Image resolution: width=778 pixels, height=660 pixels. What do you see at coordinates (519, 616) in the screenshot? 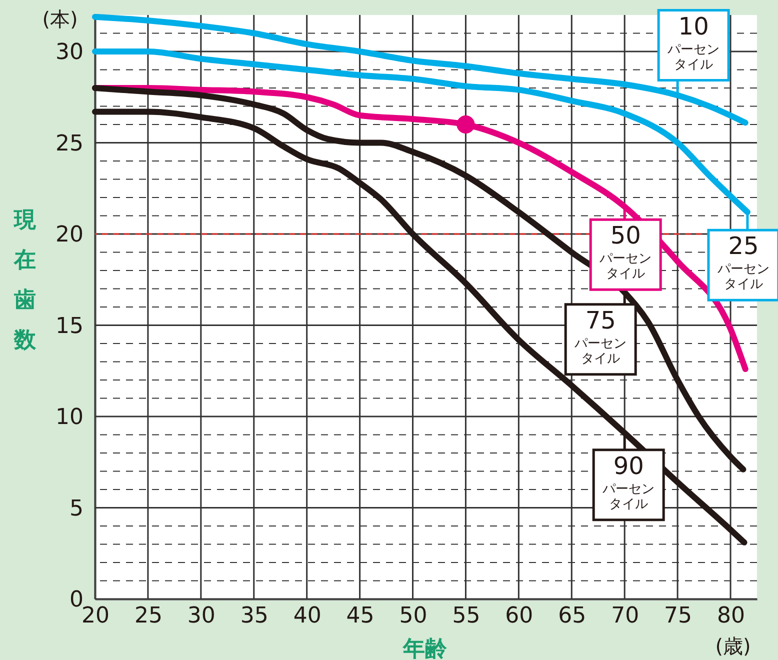
I see `x-tick-label: 60` at bounding box center [519, 616].